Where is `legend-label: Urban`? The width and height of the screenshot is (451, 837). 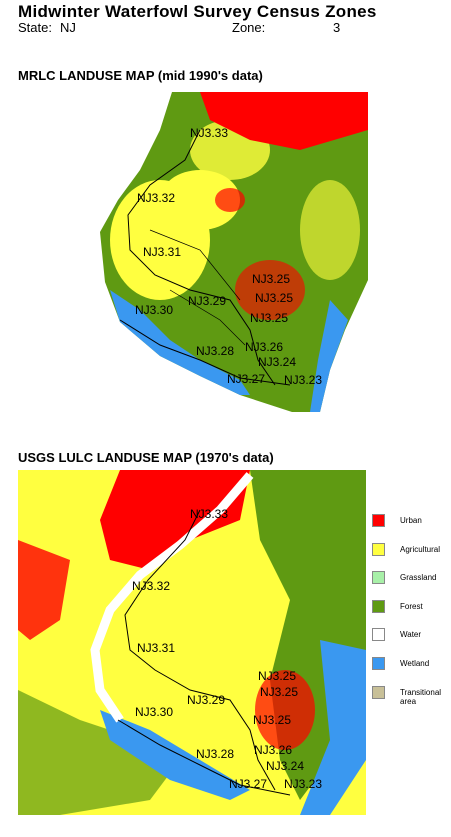 legend-label: Urban is located at coordinates (411, 520).